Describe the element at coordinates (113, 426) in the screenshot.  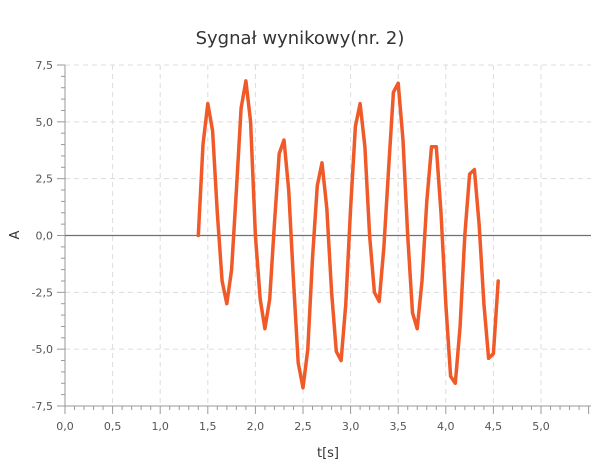
I see `x-tick-label: 0,5` at that location.